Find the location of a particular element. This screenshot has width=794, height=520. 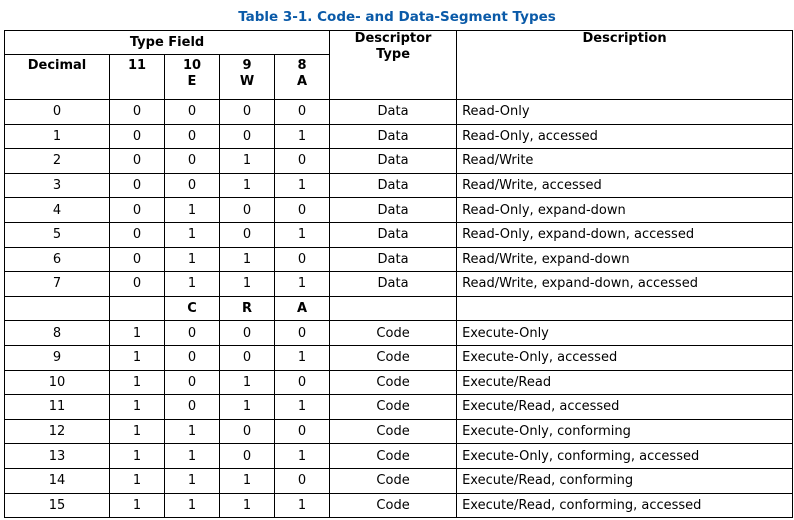

table-row: 2 0 0 1 0 Data Read/Write is located at coordinates (399, 161).